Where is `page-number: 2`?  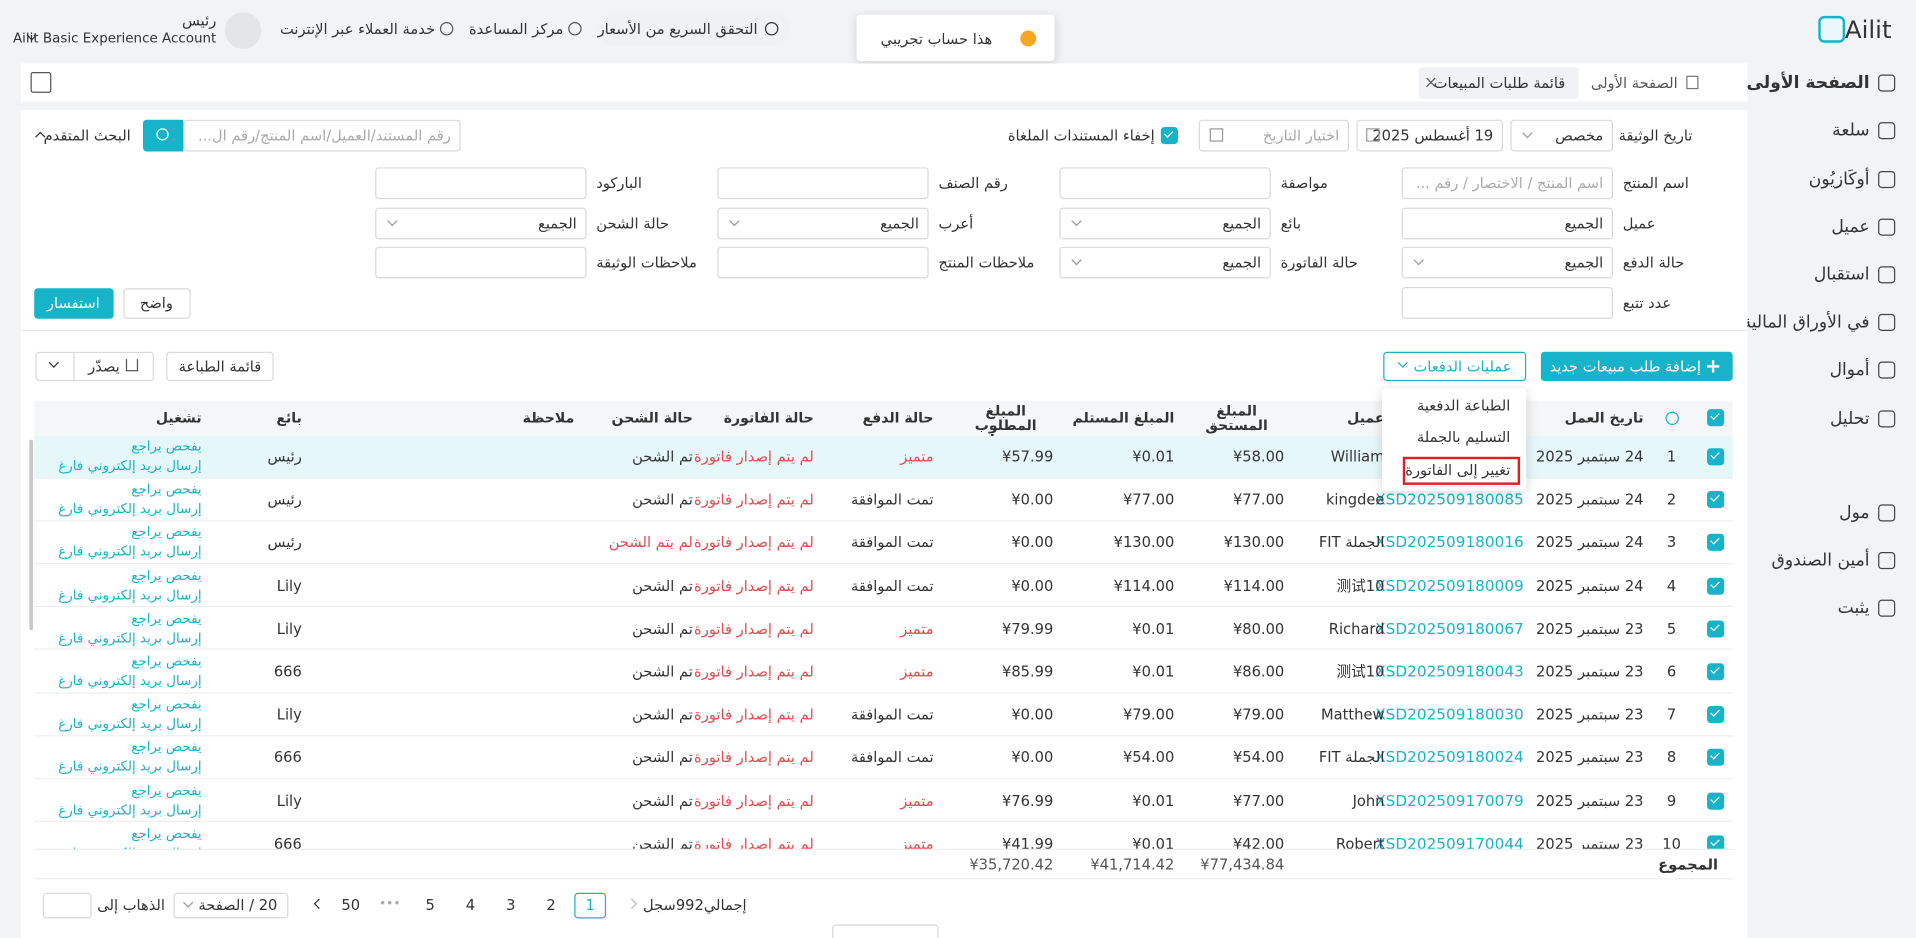
page-number: 2 is located at coordinates (551, 905).